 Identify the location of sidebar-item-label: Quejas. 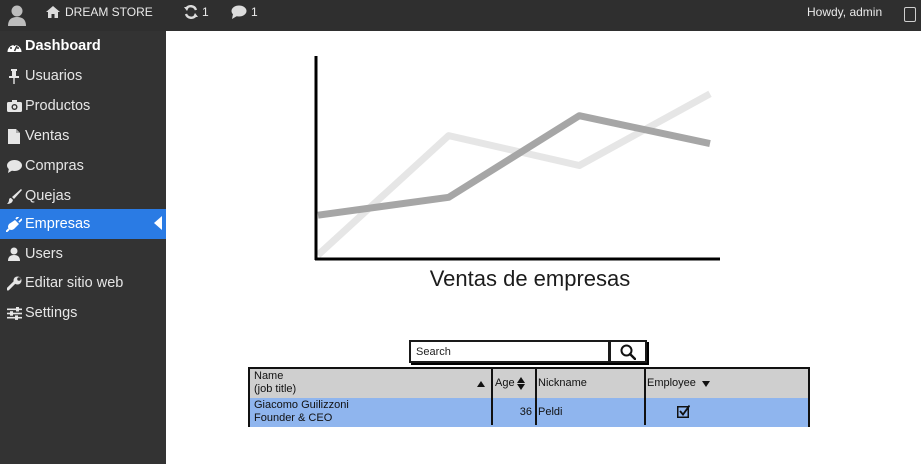
(48, 196).